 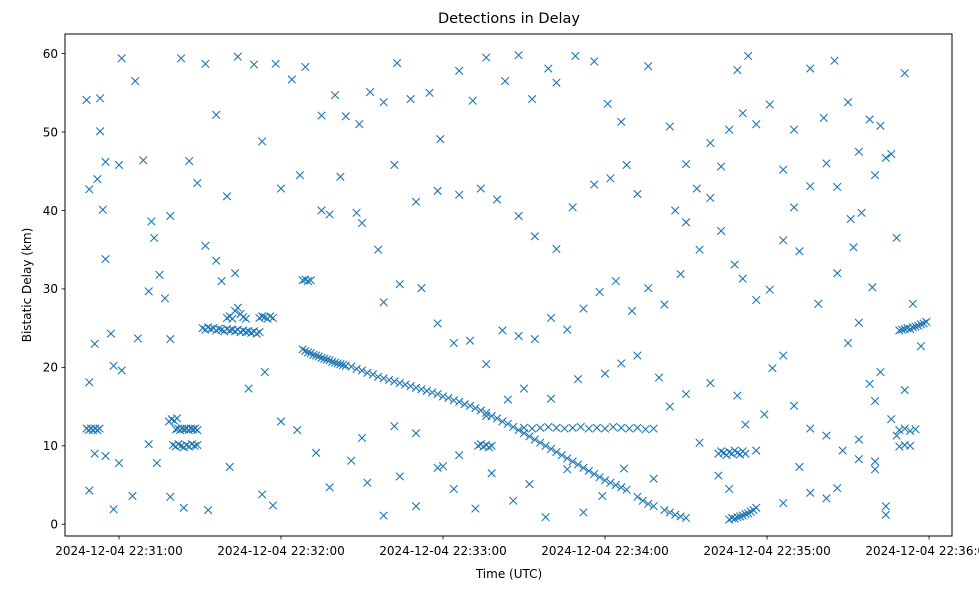 I want to click on x-tick-label: 2024-12-04 22:31:00, so click(x=118, y=551).